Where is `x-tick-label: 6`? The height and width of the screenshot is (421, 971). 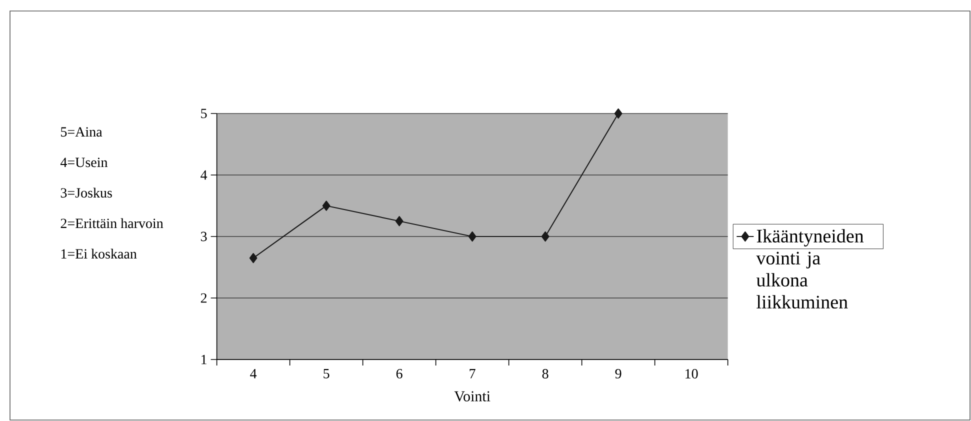 x-tick-label: 6 is located at coordinates (399, 373).